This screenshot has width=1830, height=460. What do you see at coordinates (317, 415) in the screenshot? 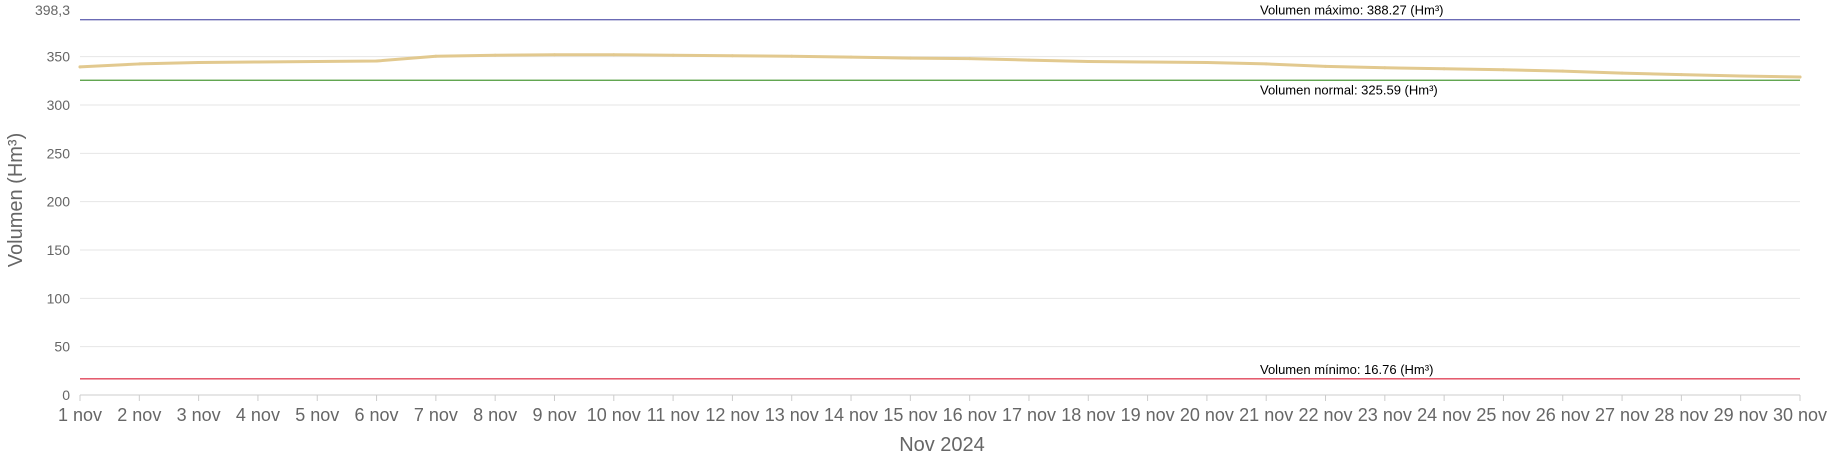
I see `x-tick-label: 5 nov` at bounding box center [317, 415].